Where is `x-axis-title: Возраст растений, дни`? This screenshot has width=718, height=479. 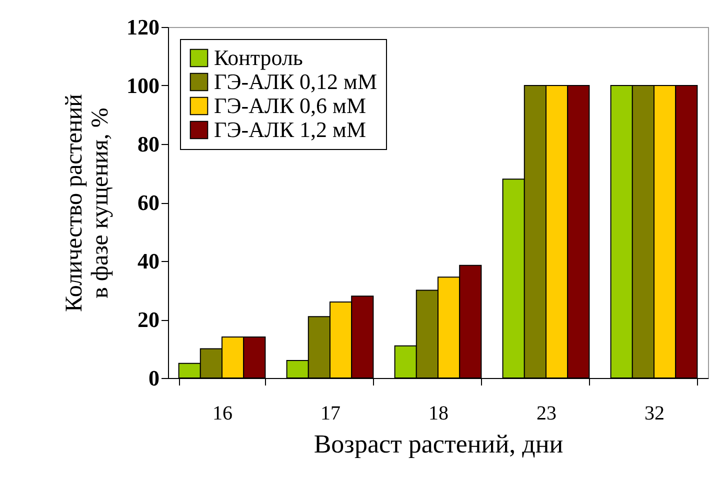 x-axis-title: Возраст растений, дни is located at coordinates (439, 444).